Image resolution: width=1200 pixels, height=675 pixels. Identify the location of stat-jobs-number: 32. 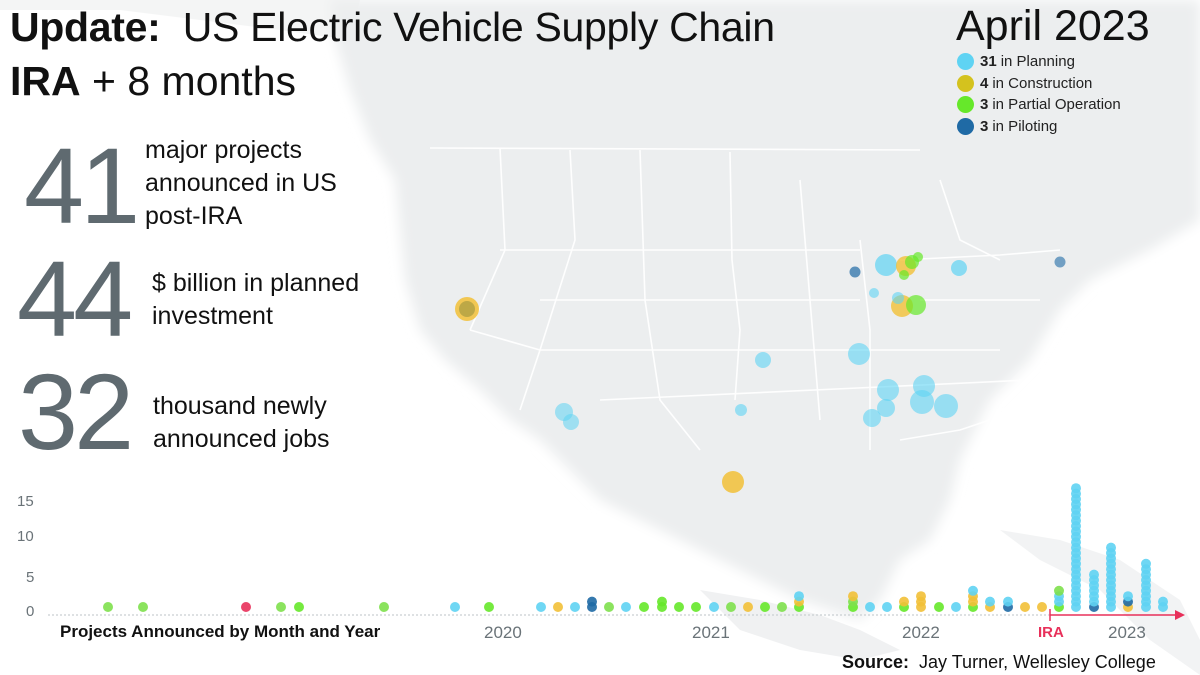
(76, 411).